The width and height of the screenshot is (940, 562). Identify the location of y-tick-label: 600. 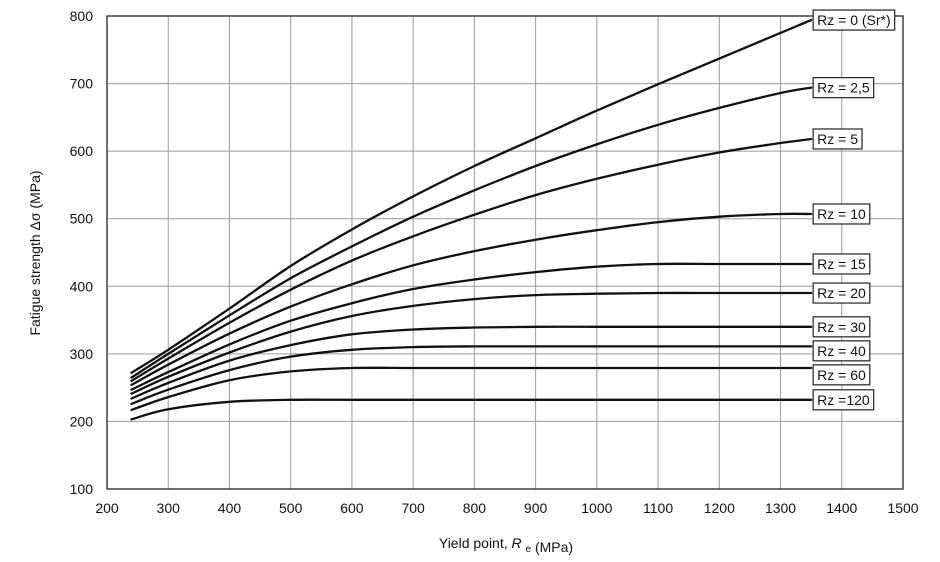
(82, 151).